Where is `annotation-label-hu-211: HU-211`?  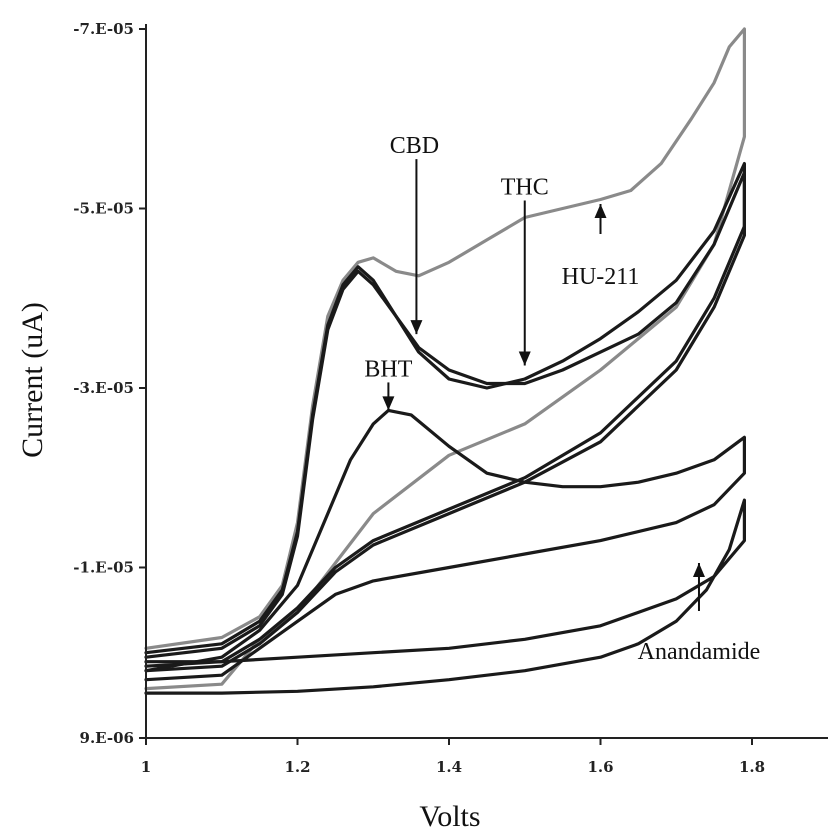 annotation-label-hu-211: HU-211 is located at coordinates (601, 277).